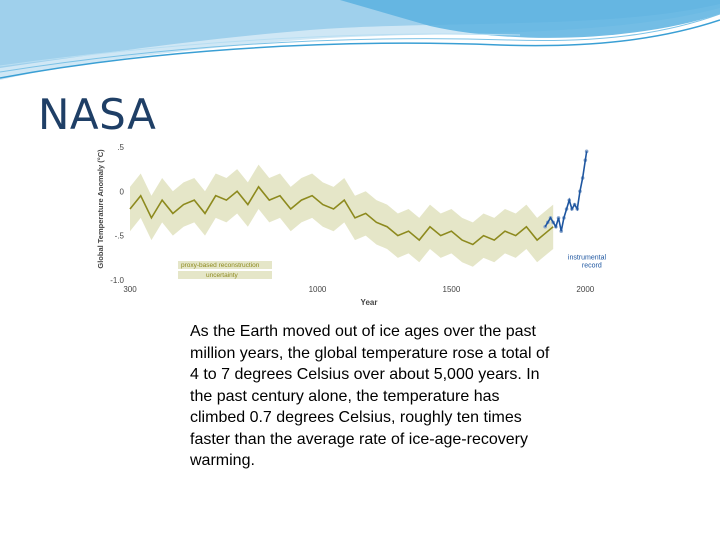 The image size is (720, 540). I want to click on x-tick-label: 2000, so click(585, 289).